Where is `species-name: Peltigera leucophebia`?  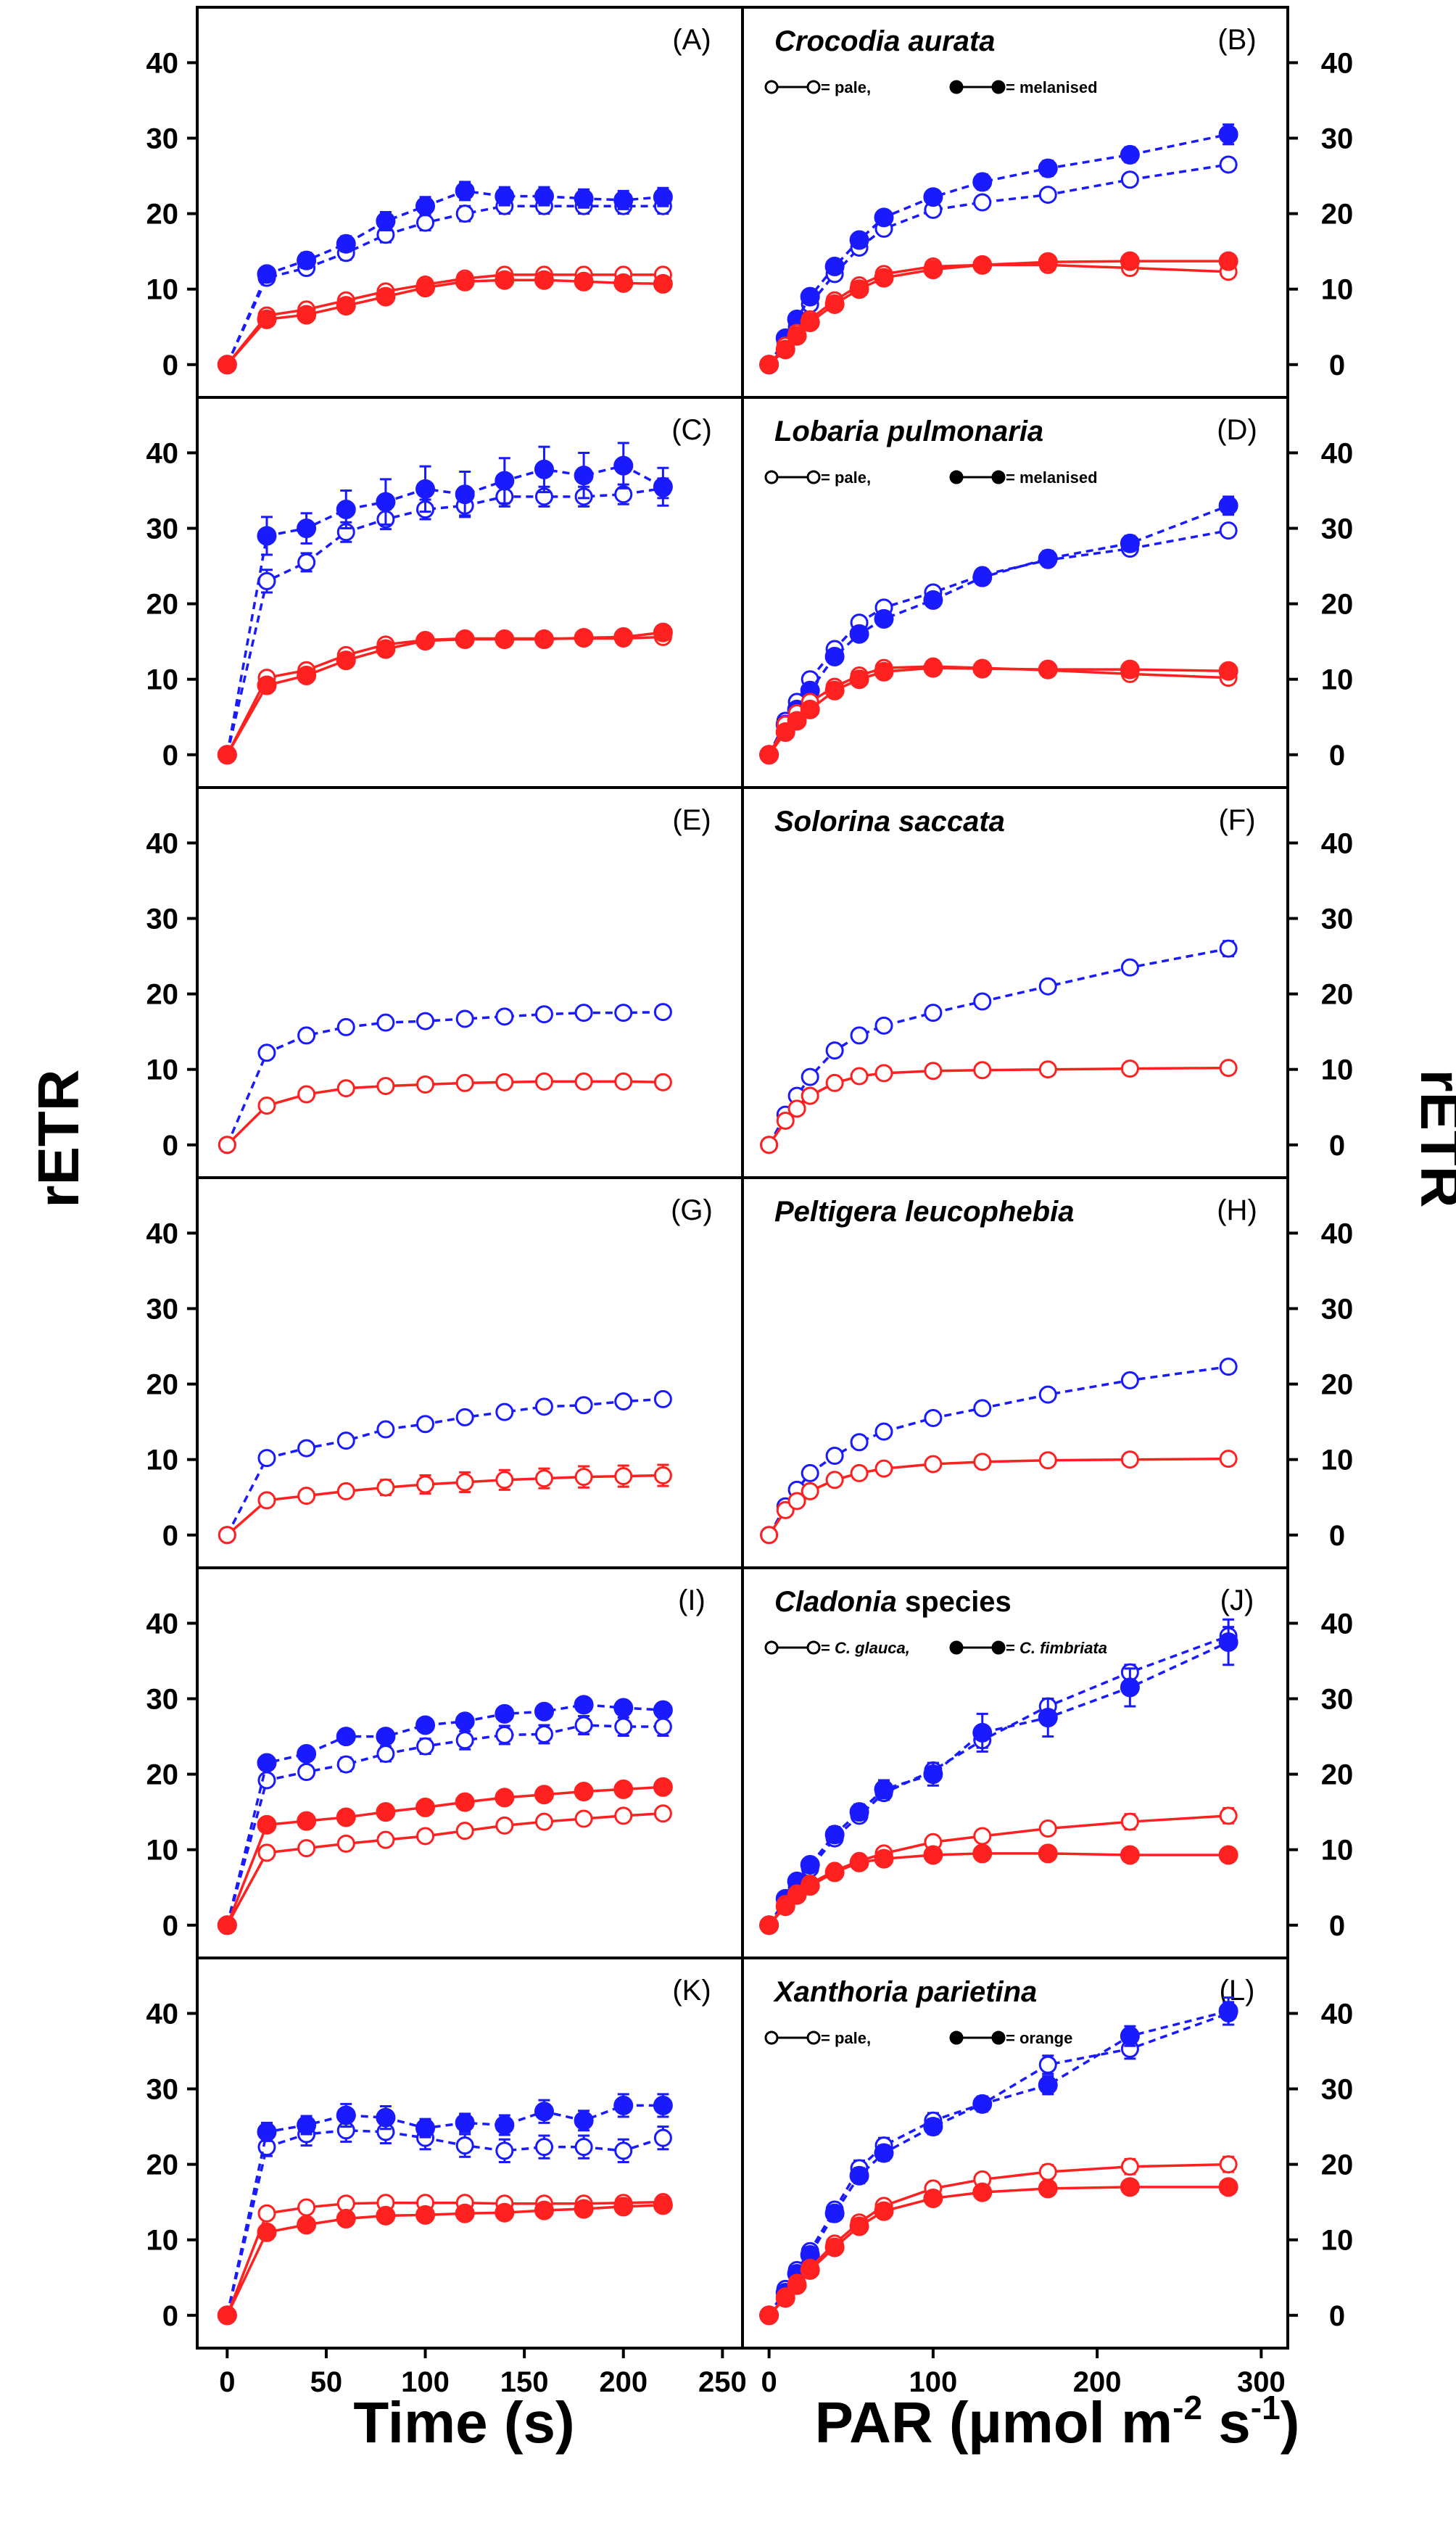
species-name: Peltigera leucophebia is located at coordinates (924, 1212).